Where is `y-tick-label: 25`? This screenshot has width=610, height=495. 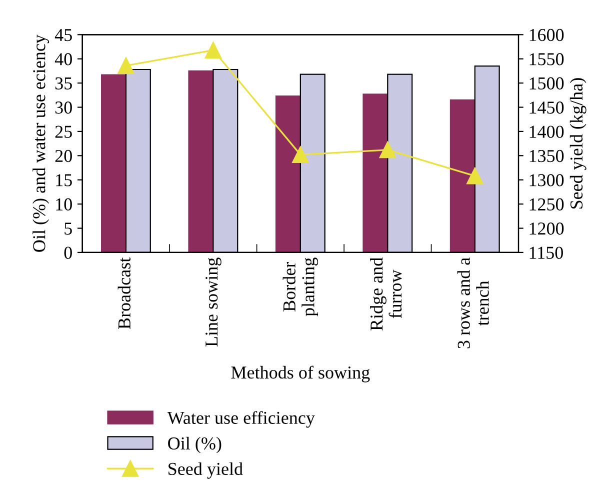
y-tick-label: 25 is located at coordinates (63, 132).